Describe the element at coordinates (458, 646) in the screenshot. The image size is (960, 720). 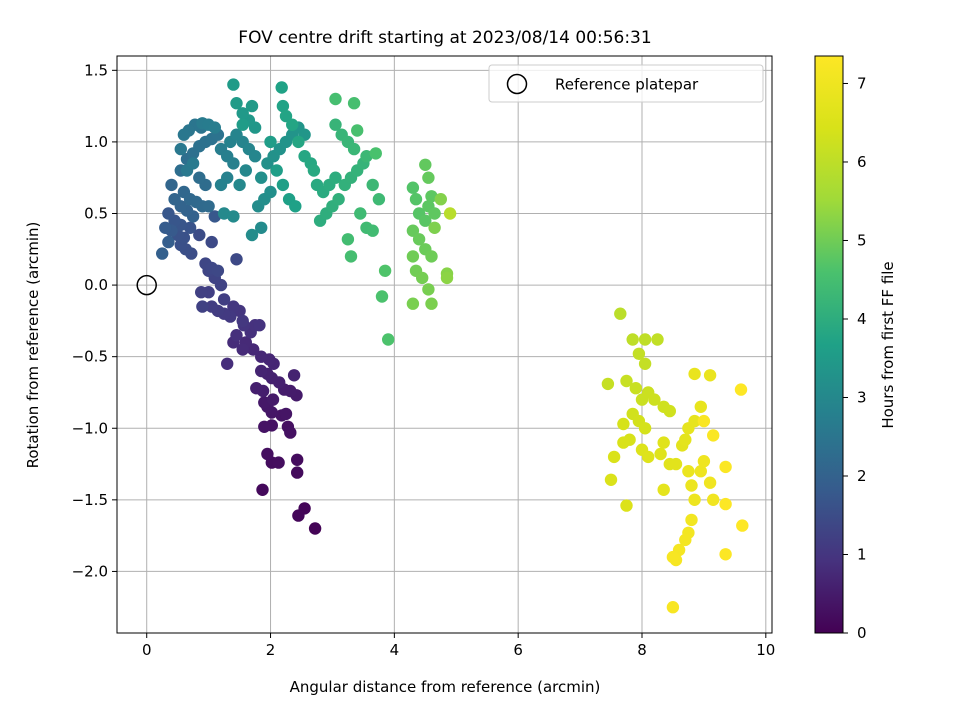
I see `x-axis-ticks: 0 2 4 6 8 10` at that location.